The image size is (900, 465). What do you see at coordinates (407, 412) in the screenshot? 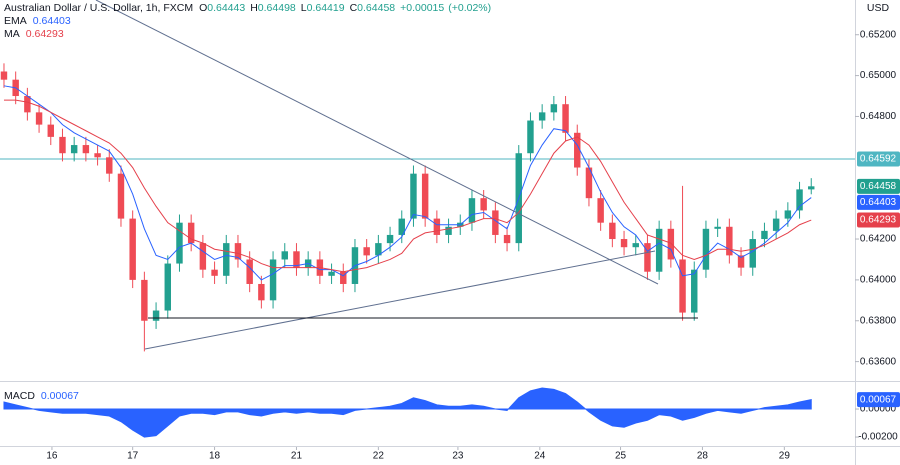
I see `macd-area` at bounding box center [407, 412].